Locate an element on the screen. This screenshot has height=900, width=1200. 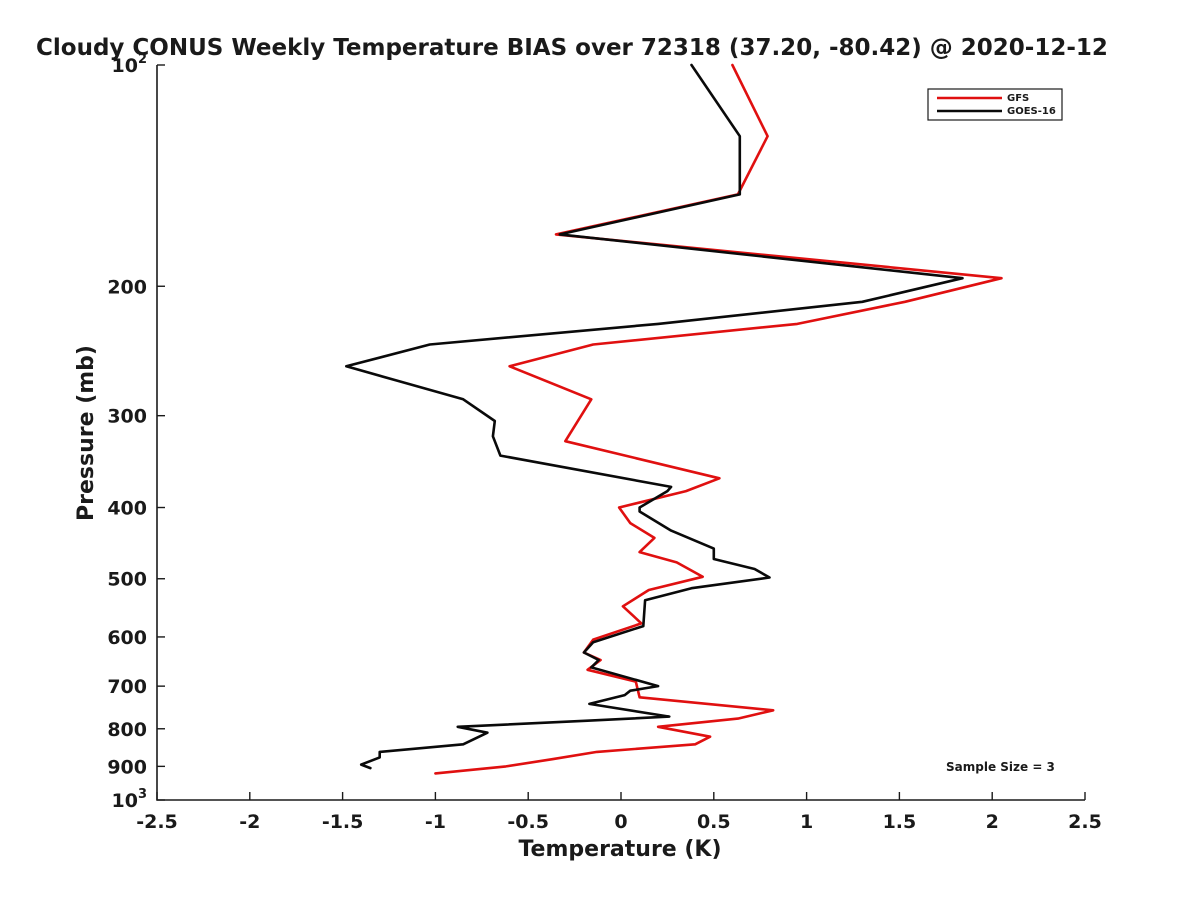
y-tick-label: 600 is located at coordinates (127, 638).